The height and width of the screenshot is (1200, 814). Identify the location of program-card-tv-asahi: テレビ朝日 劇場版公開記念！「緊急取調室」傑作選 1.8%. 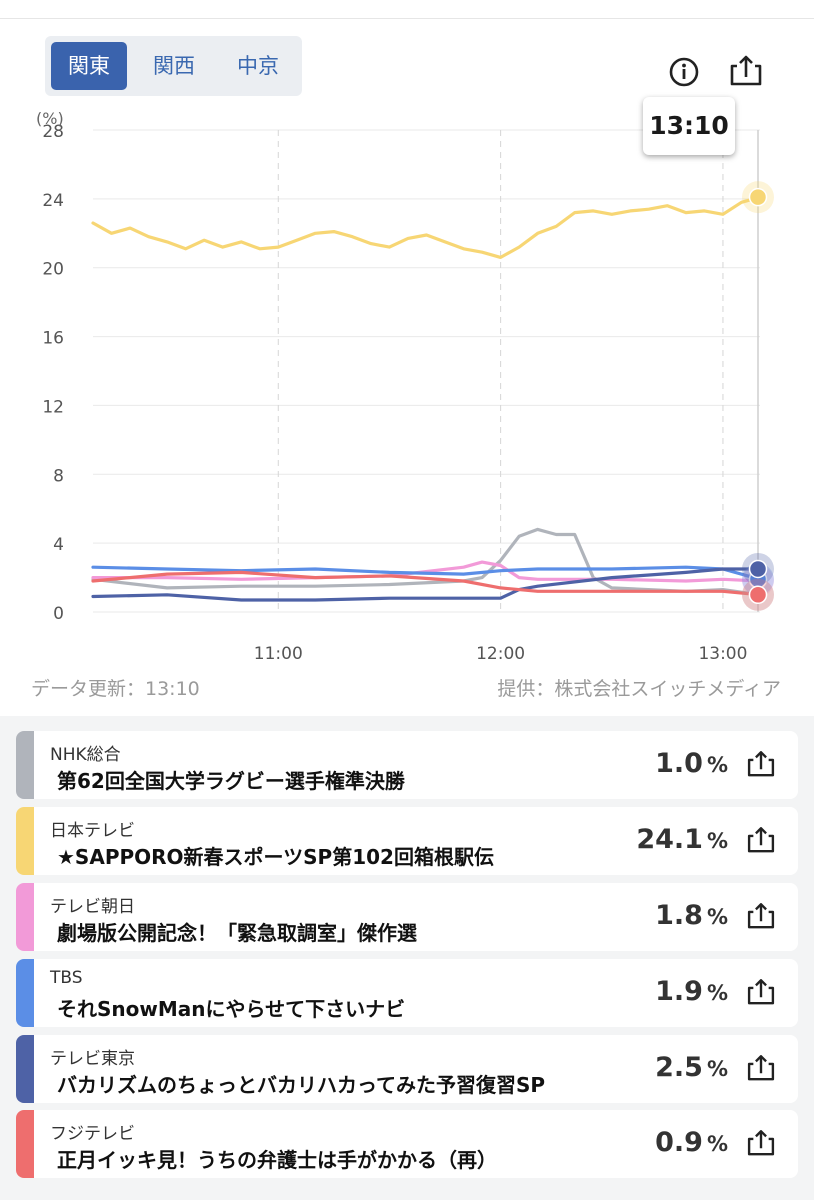
(407, 917).